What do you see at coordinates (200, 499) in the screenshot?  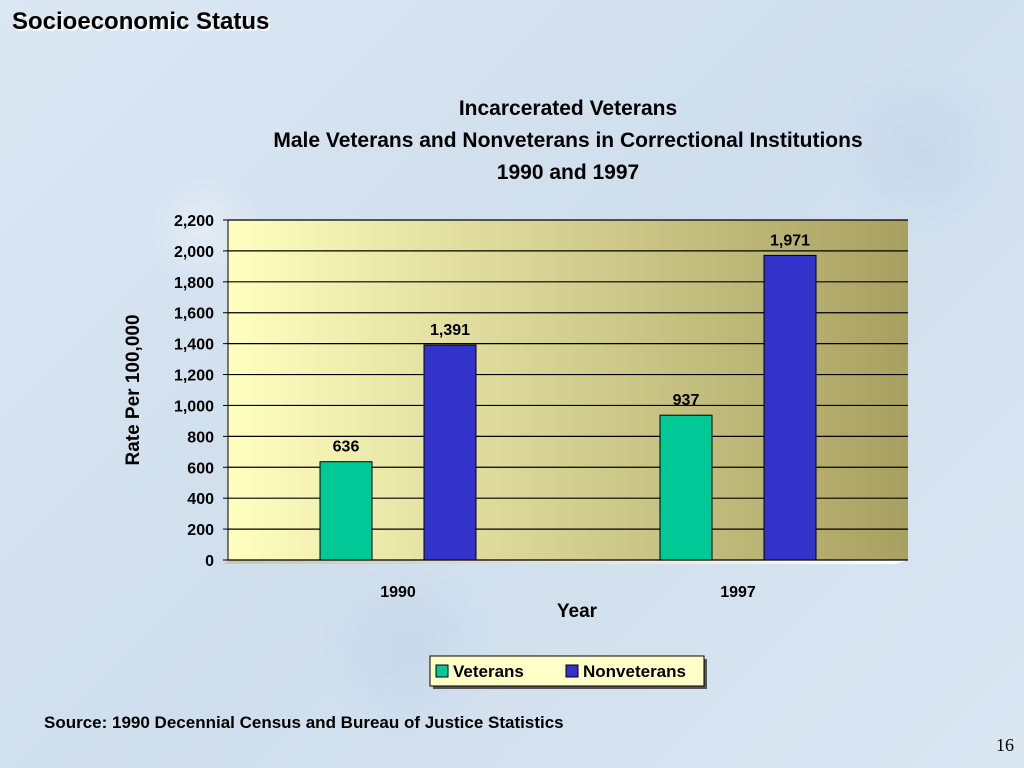 I see `y-tick-label: 400` at bounding box center [200, 499].